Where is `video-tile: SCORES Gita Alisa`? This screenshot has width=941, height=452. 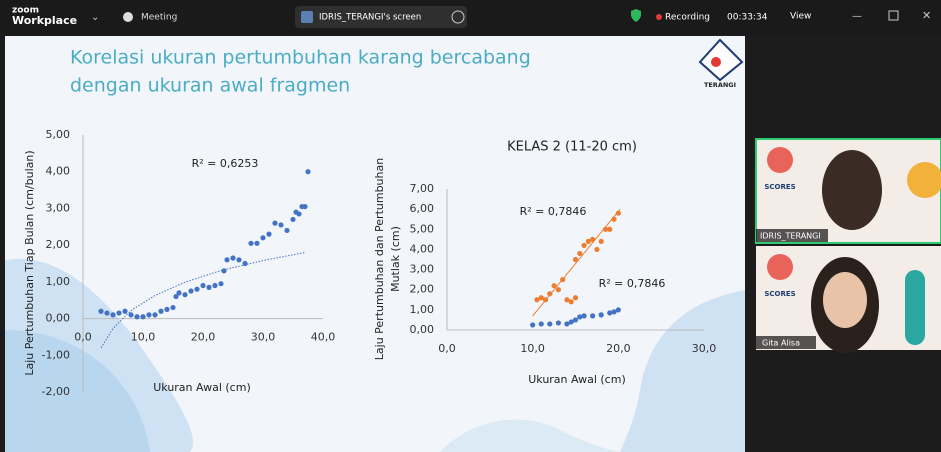
video-tile: SCORES Gita Alisa is located at coordinates (848, 299).